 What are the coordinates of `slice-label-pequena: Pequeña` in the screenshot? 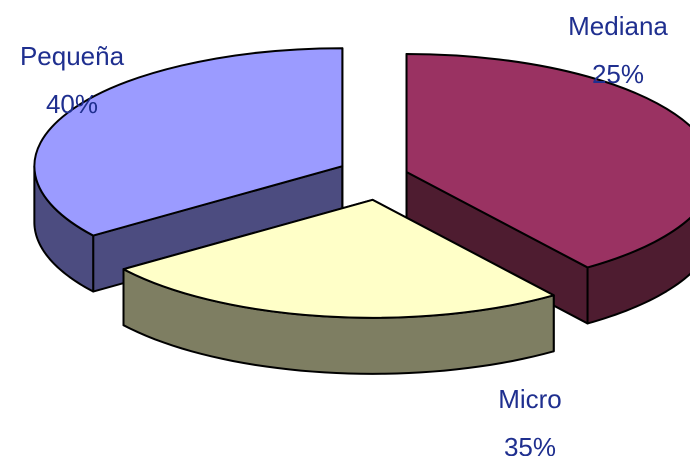 It's located at (72, 56).